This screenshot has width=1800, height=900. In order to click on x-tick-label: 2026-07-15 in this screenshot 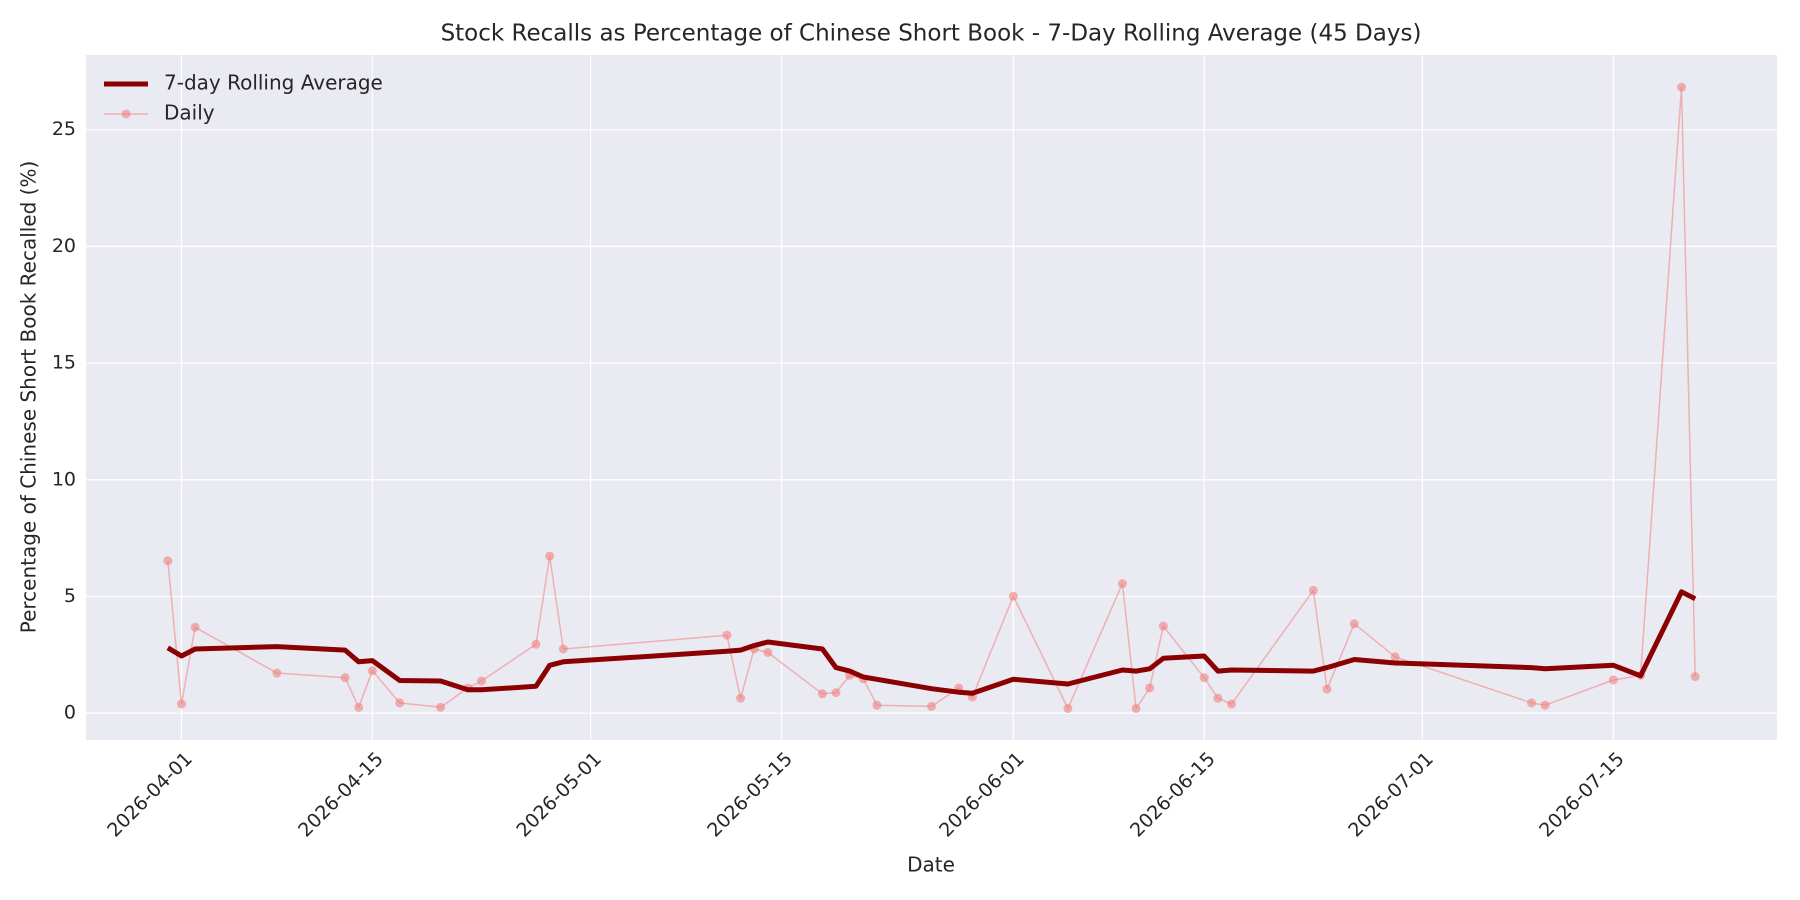, I will do `click(1582, 795)`.